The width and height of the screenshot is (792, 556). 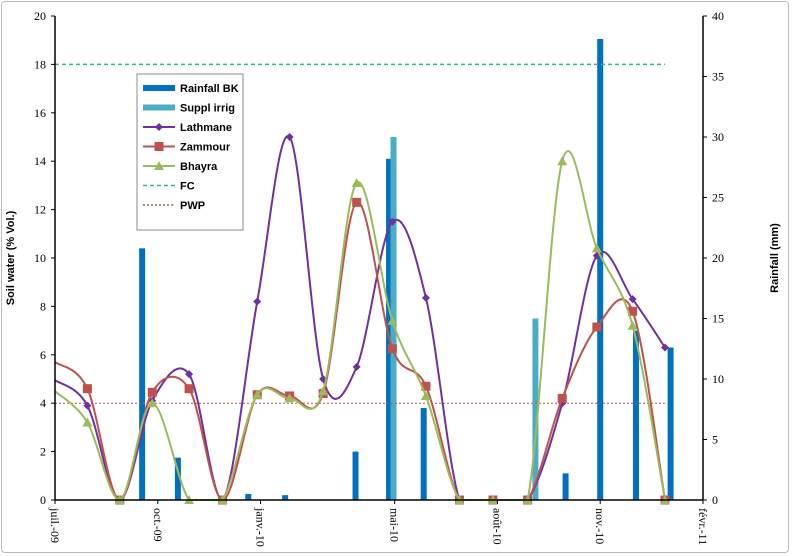 What do you see at coordinates (40, 113) in the screenshot?
I see `y-tick-label: 16` at bounding box center [40, 113].